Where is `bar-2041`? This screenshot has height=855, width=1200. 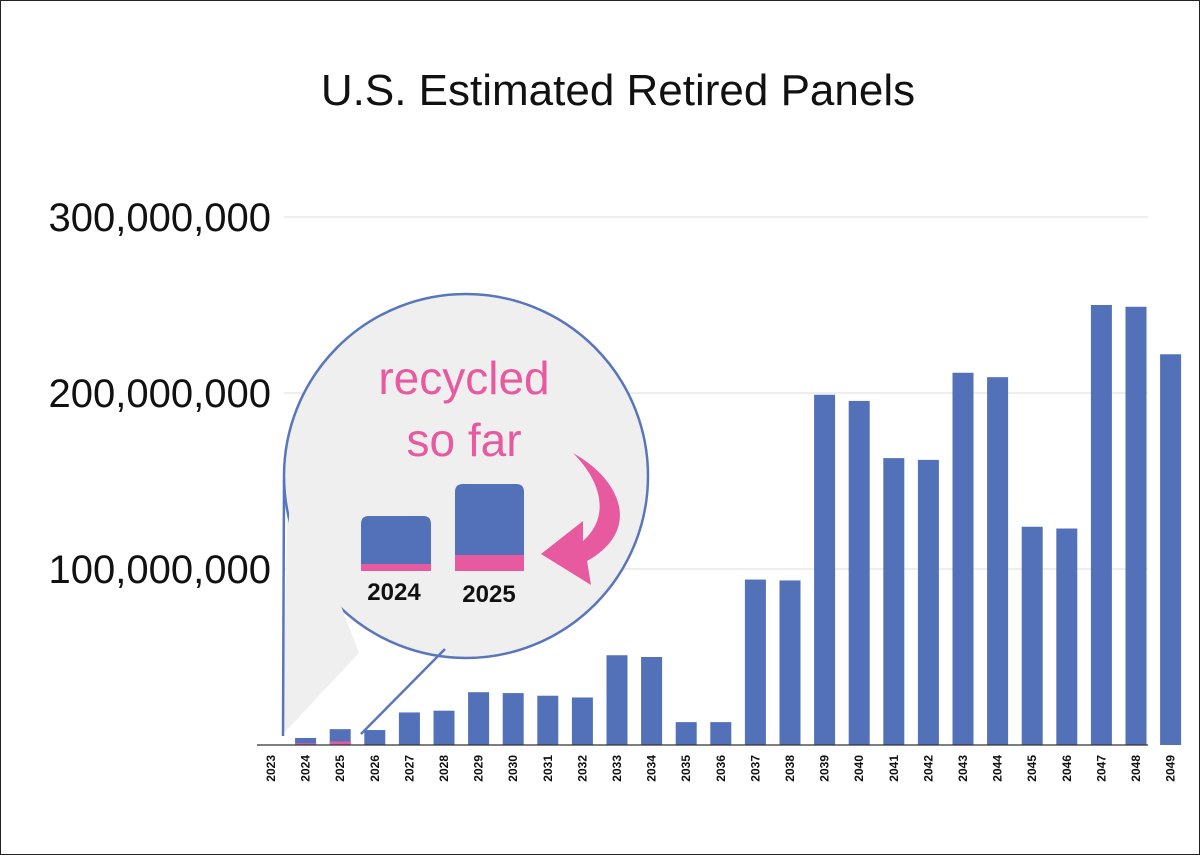
bar-2041 is located at coordinates (894, 601).